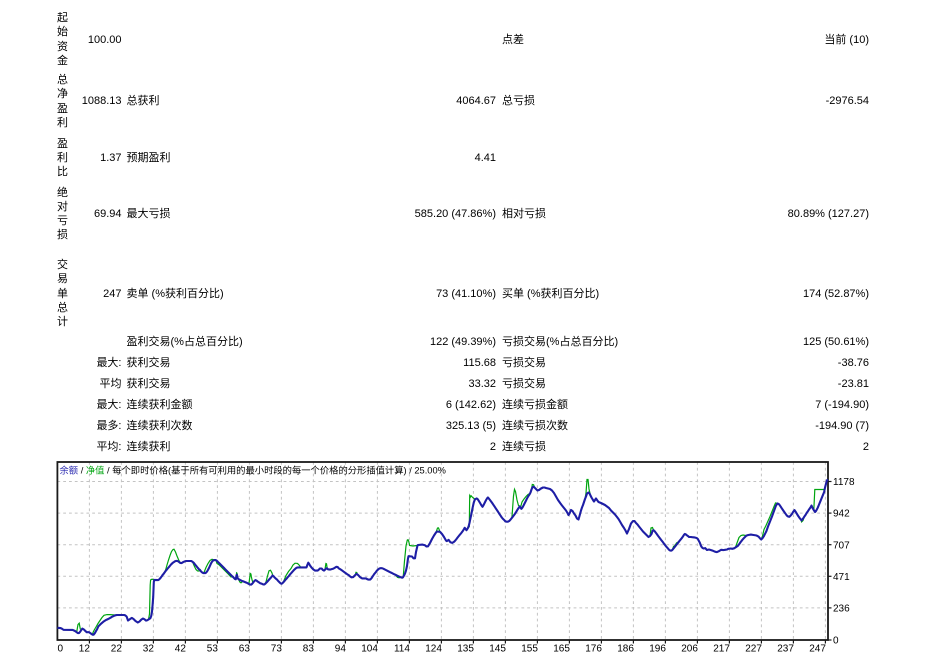 This screenshot has width=931, height=662. Describe the element at coordinates (841, 545) in the screenshot. I see `svg-text: 707` at that location.